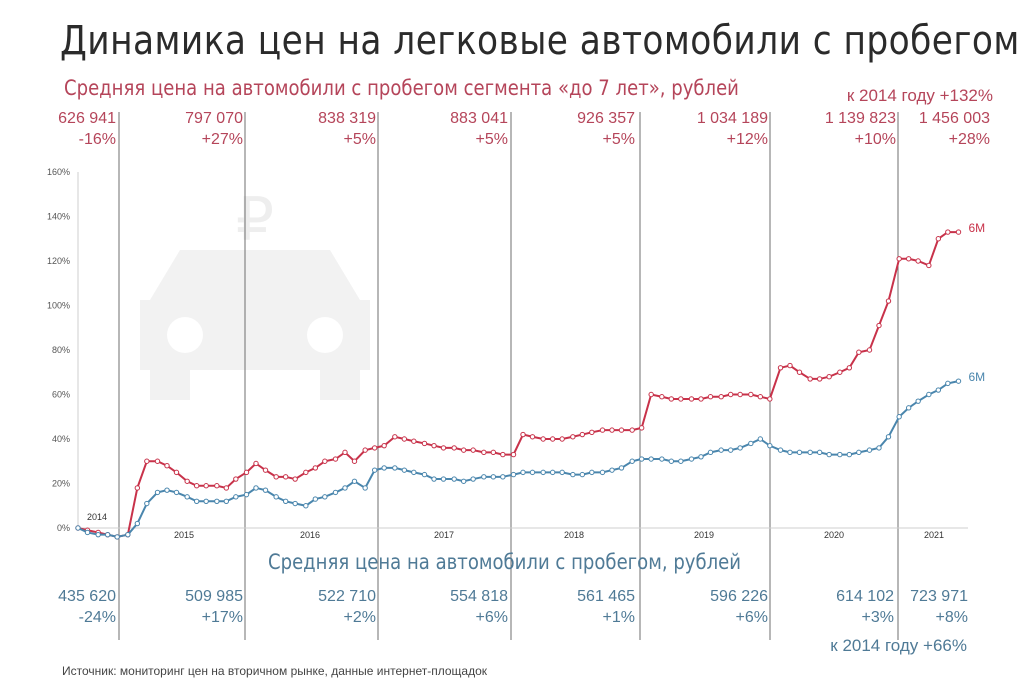  Describe the element at coordinates (939, 596) in the screenshot. I see `period-price: 723 971` at that location.